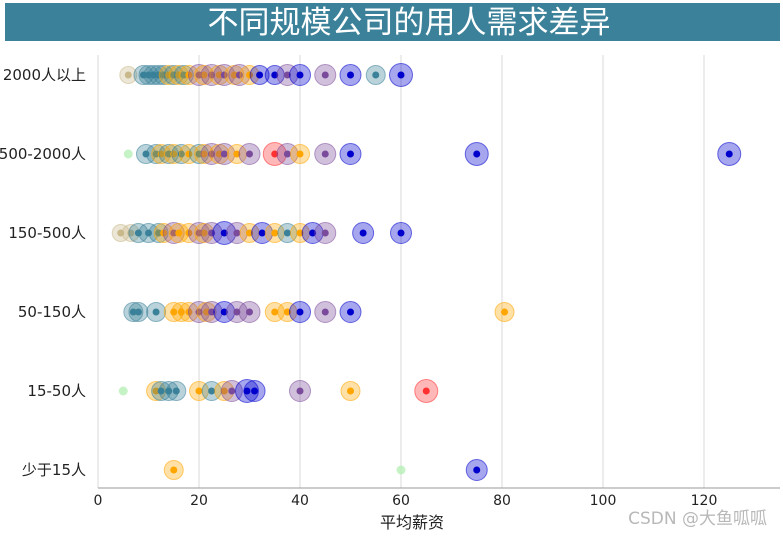 This screenshot has width=783, height=536. I want to click on watermark: CSDN @大鱼呱呱, so click(697, 519).